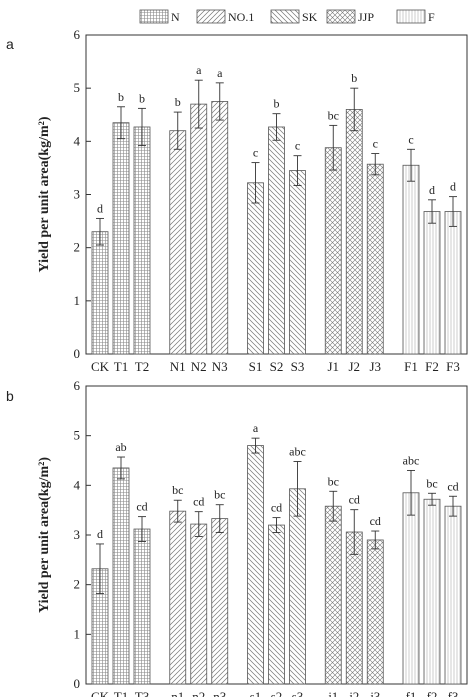  What do you see at coordinates (220, 73) in the screenshot?
I see `significance-letter-N3: a` at bounding box center [220, 73].